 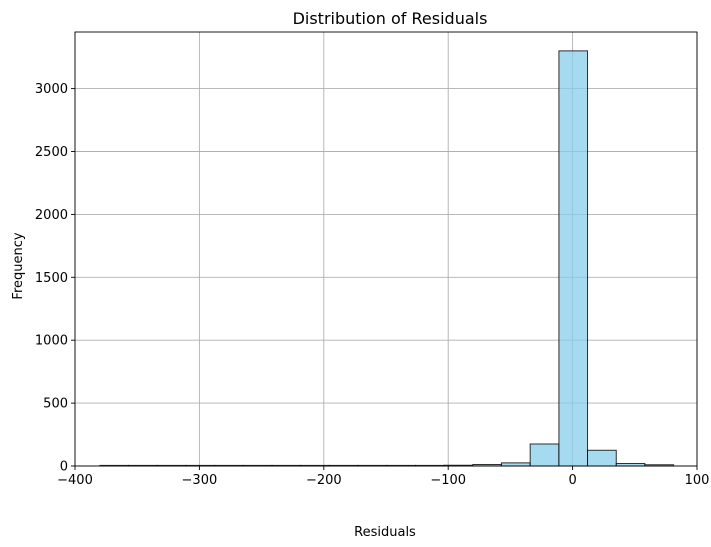 I want to click on chart-title: Distribution of Residuals, so click(x=390, y=18).